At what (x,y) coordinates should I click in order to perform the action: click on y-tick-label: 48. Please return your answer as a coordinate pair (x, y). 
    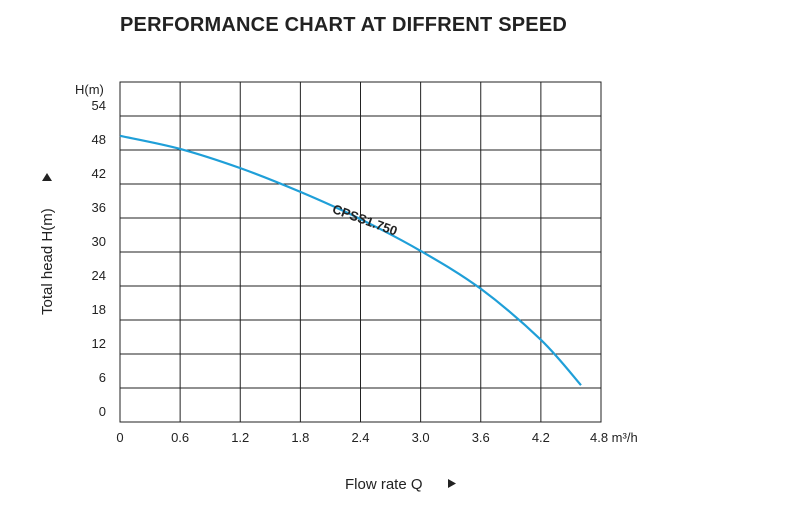
    Looking at the image, I should click on (99, 139).